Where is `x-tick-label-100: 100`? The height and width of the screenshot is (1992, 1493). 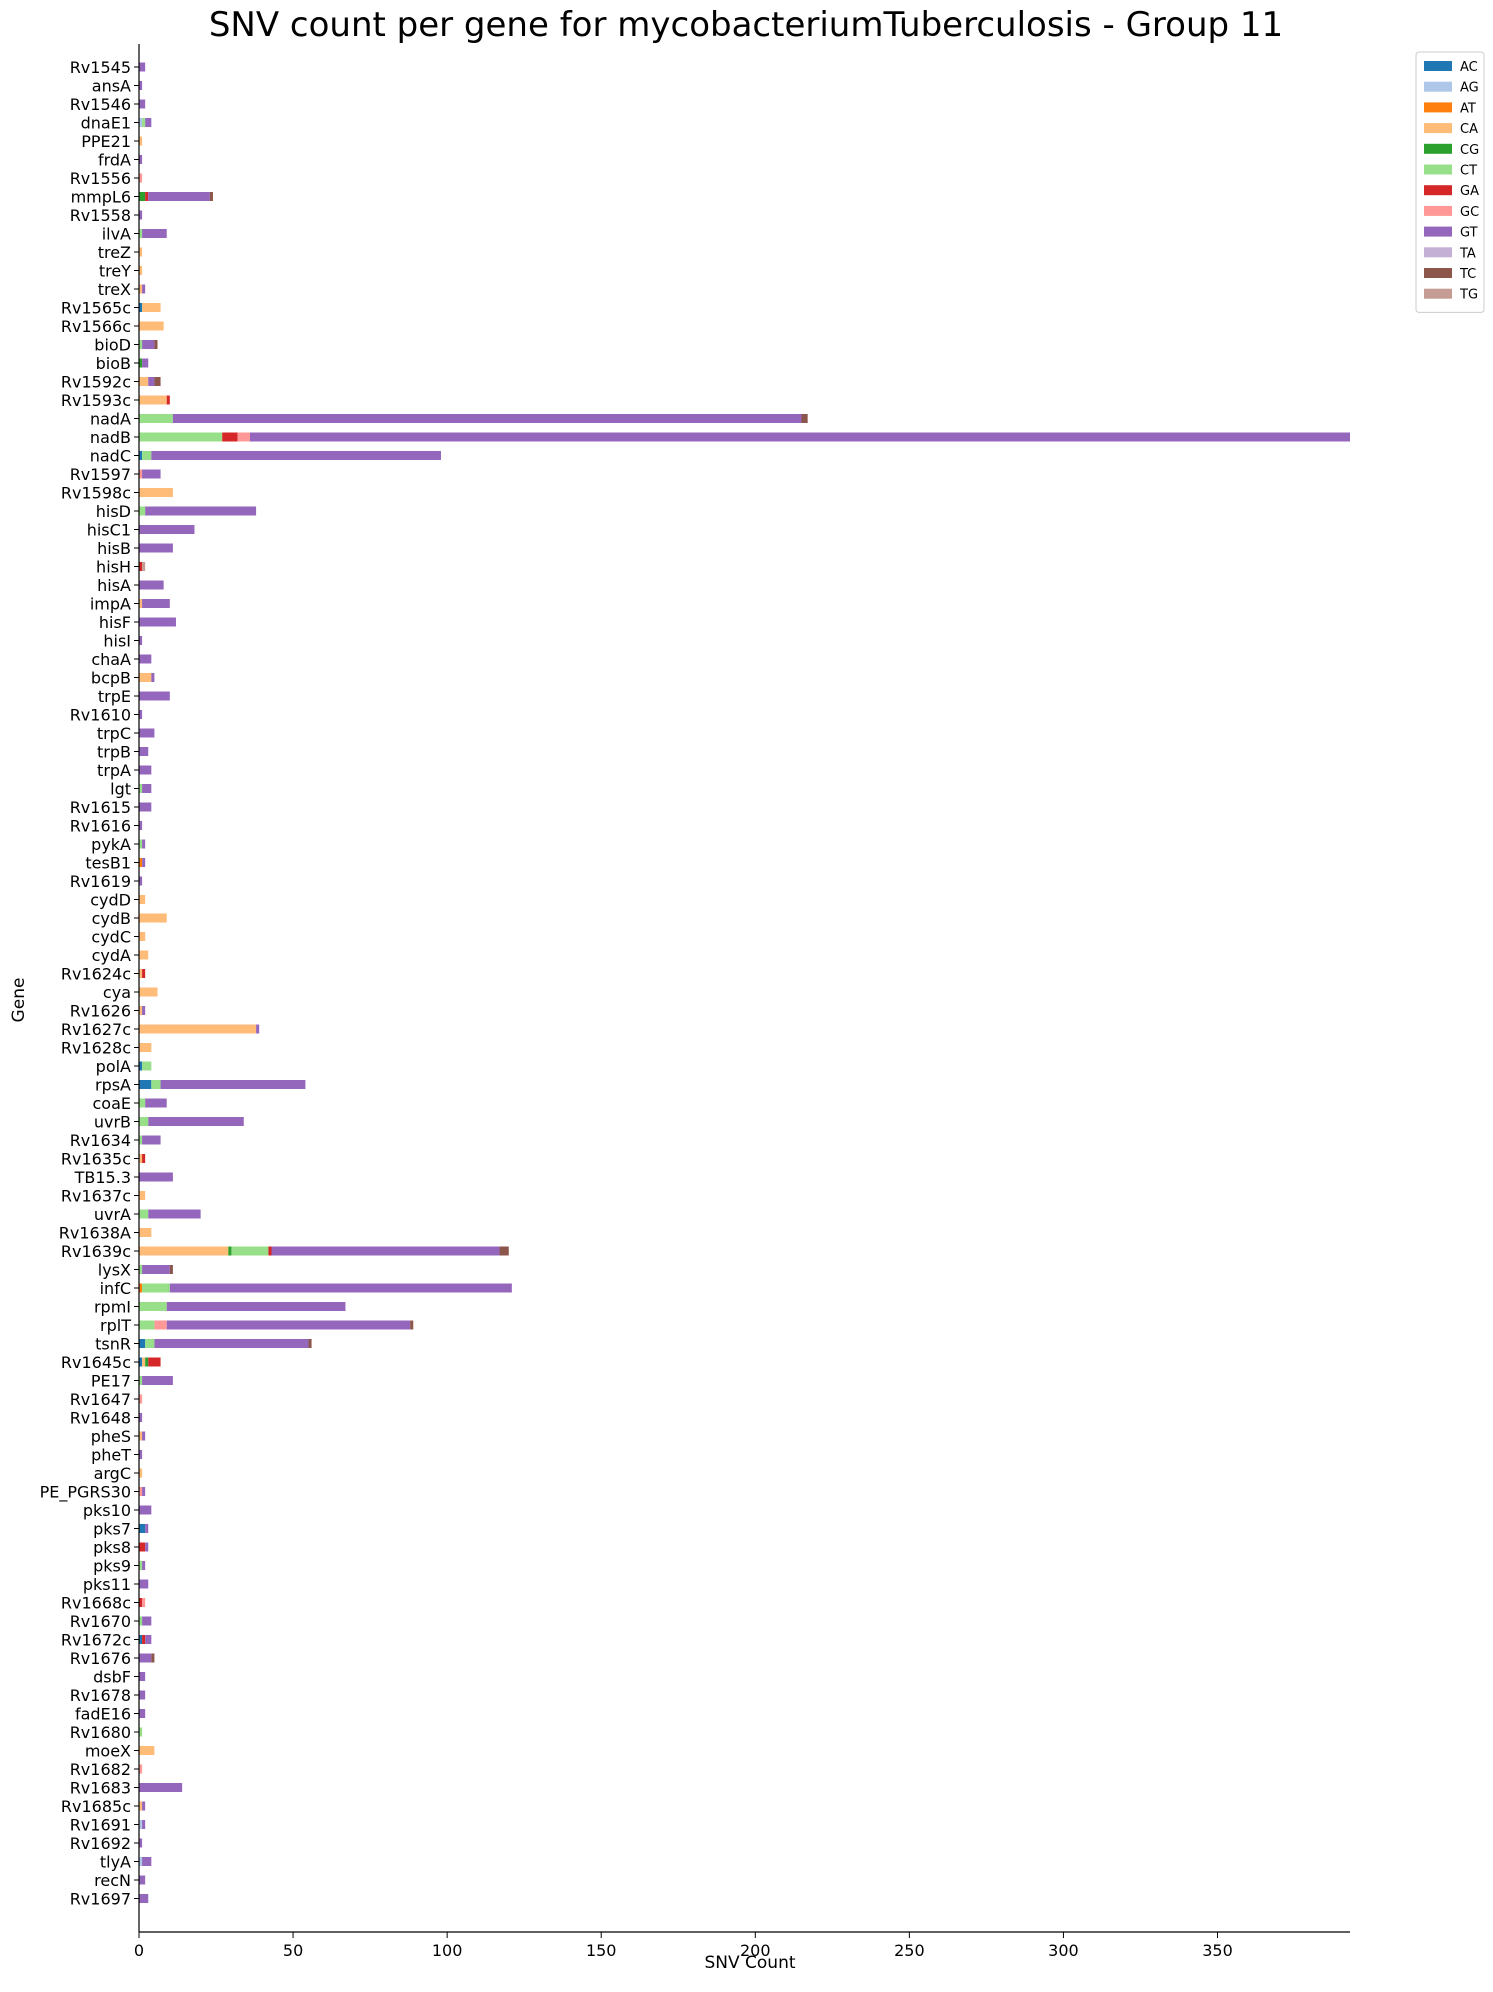 x-tick-label-100: 100 is located at coordinates (447, 1950).